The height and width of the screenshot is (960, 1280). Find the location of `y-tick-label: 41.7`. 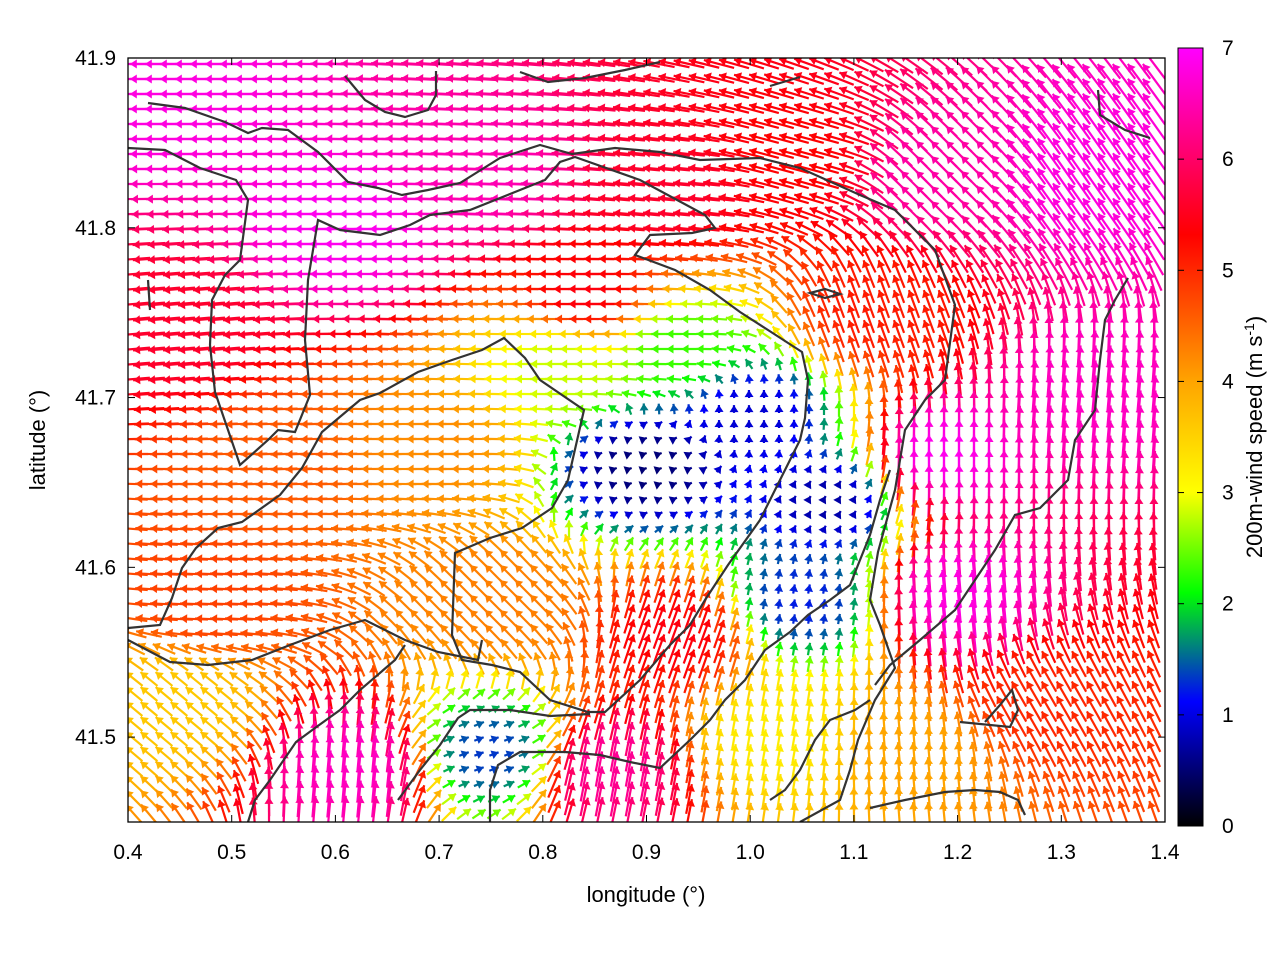

y-tick-label: 41.7 is located at coordinates (95, 398).